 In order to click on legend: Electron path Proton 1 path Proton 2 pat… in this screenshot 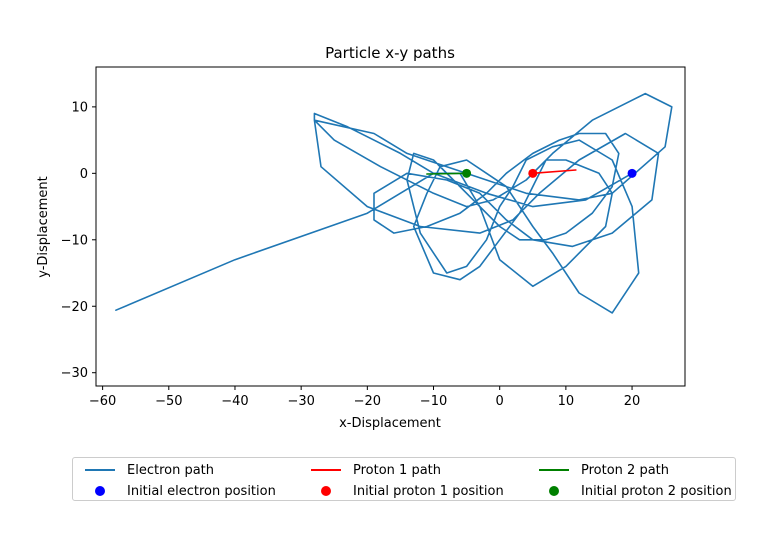, I will do `click(404, 479)`.